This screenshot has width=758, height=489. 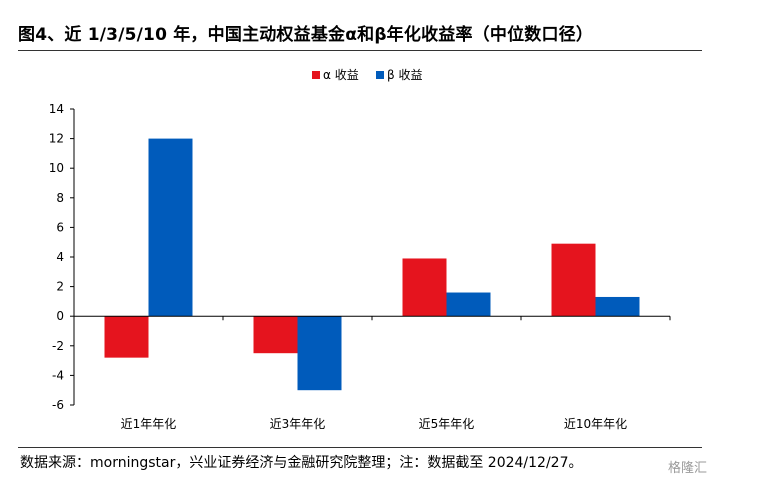 I want to click on y-tick-label: 14, so click(x=56, y=109).